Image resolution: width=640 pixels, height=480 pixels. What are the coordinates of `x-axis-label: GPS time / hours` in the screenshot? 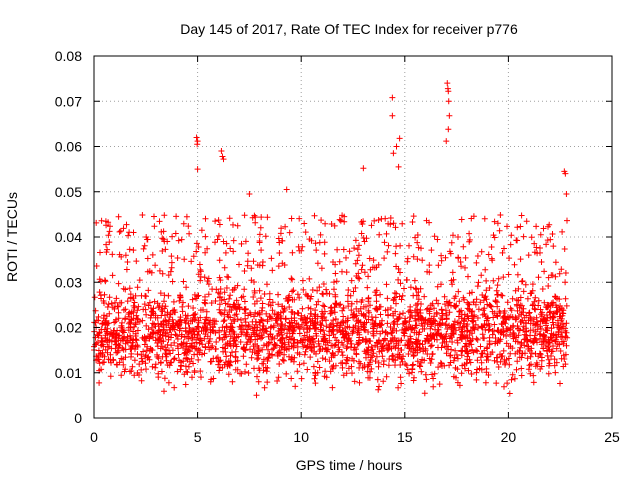 It's located at (349, 465).